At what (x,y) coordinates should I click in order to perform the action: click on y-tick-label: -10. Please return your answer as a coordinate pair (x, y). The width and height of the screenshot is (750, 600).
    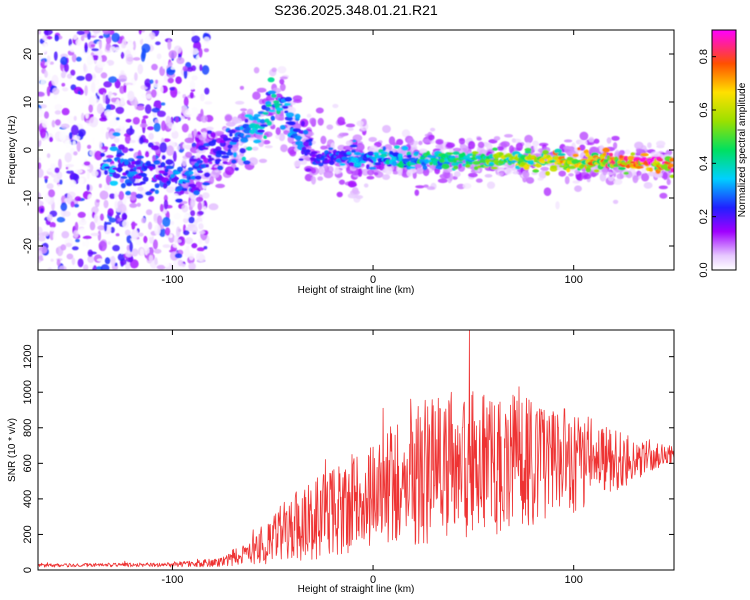
    Looking at the image, I should click on (28, 198).